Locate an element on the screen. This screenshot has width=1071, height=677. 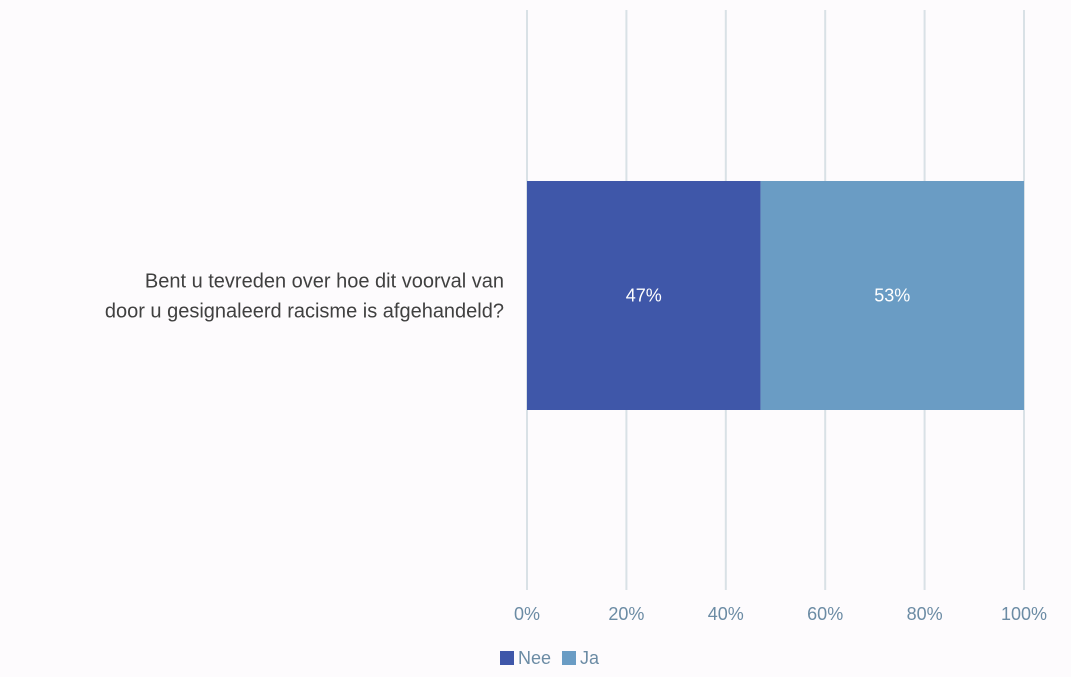
data-labels: 47% 53% is located at coordinates (768, 296).